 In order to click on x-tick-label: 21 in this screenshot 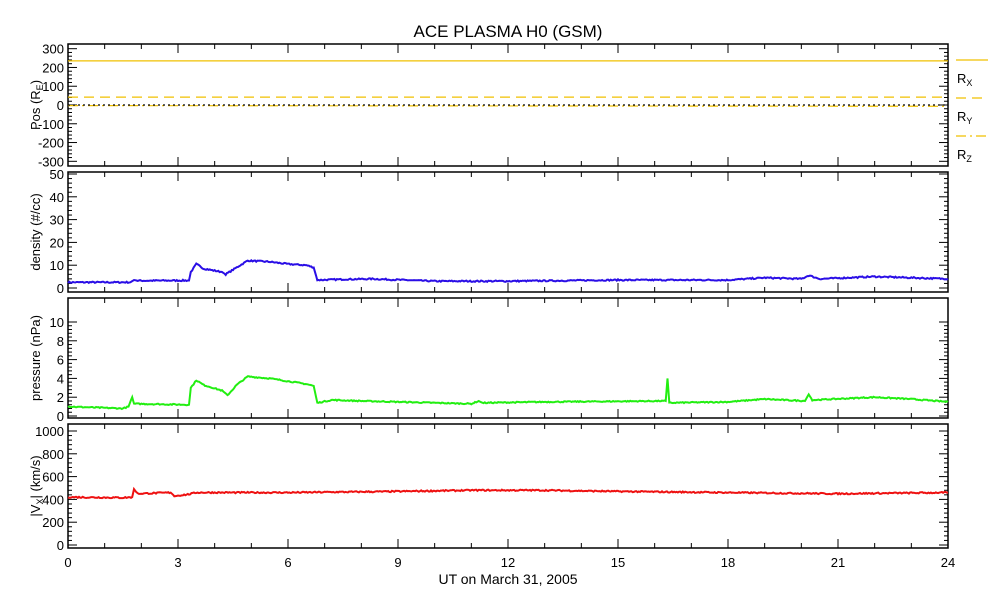, I will do `click(838, 562)`.